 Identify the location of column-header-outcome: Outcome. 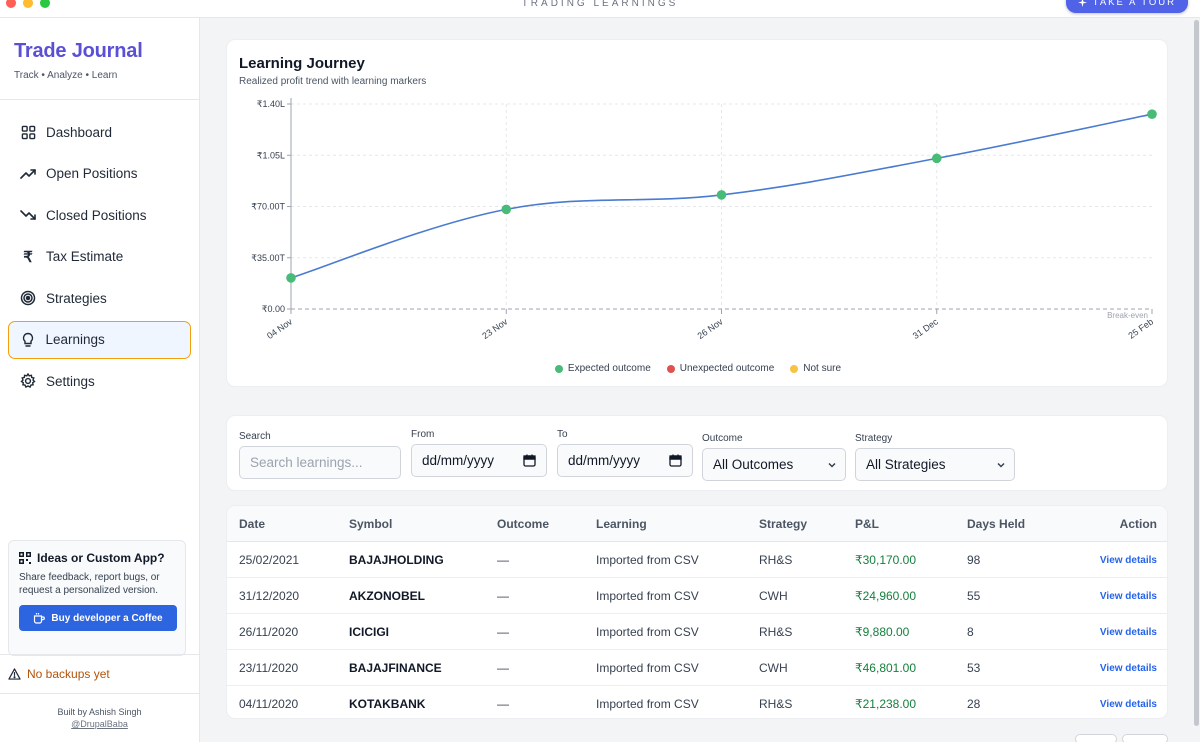
(523, 524).